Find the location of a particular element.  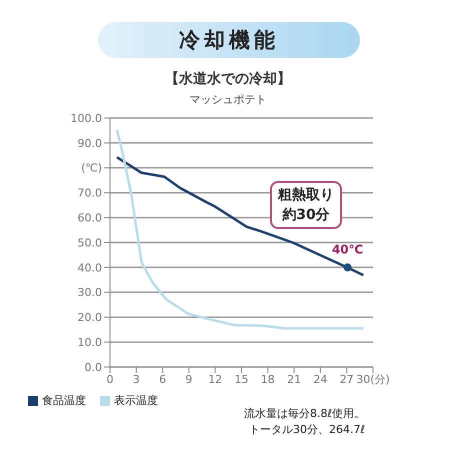

y-tick-label: 50.0 is located at coordinates (90, 243).